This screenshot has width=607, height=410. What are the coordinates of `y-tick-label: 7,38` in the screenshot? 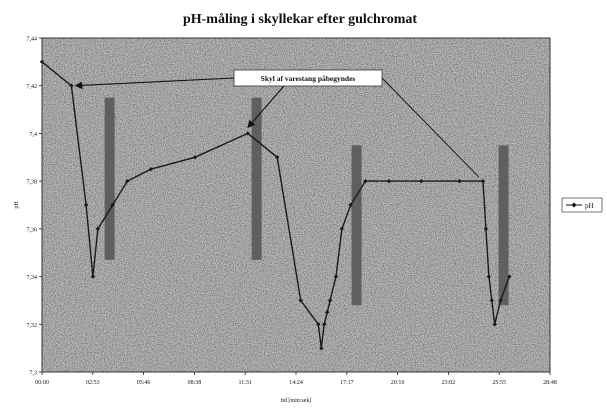 It's located at (32, 183).